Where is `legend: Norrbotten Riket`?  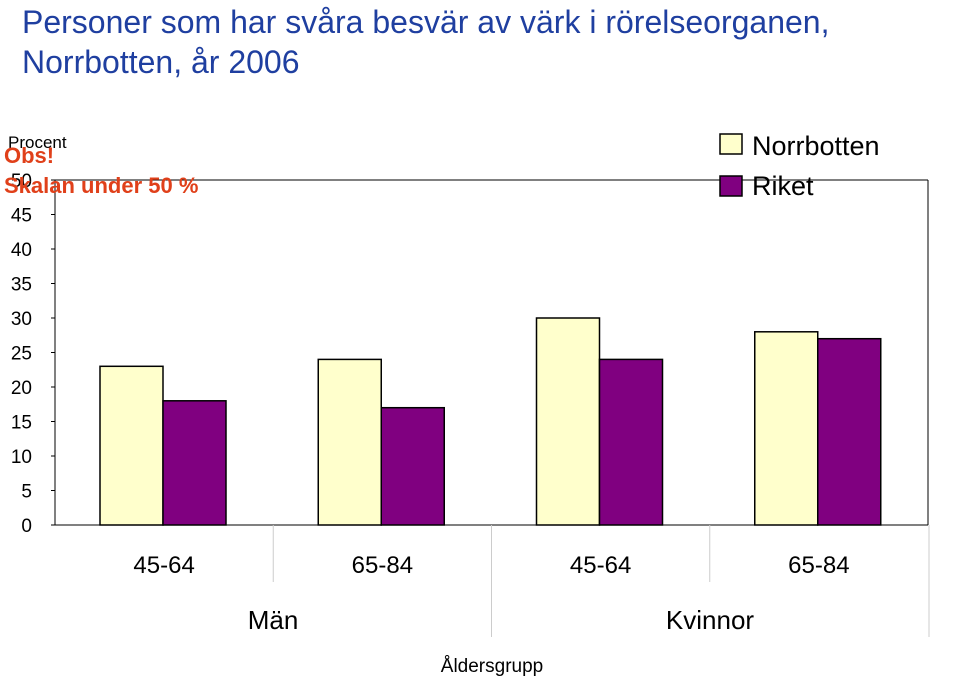 legend: Norrbotten Riket is located at coordinates (799, 166).